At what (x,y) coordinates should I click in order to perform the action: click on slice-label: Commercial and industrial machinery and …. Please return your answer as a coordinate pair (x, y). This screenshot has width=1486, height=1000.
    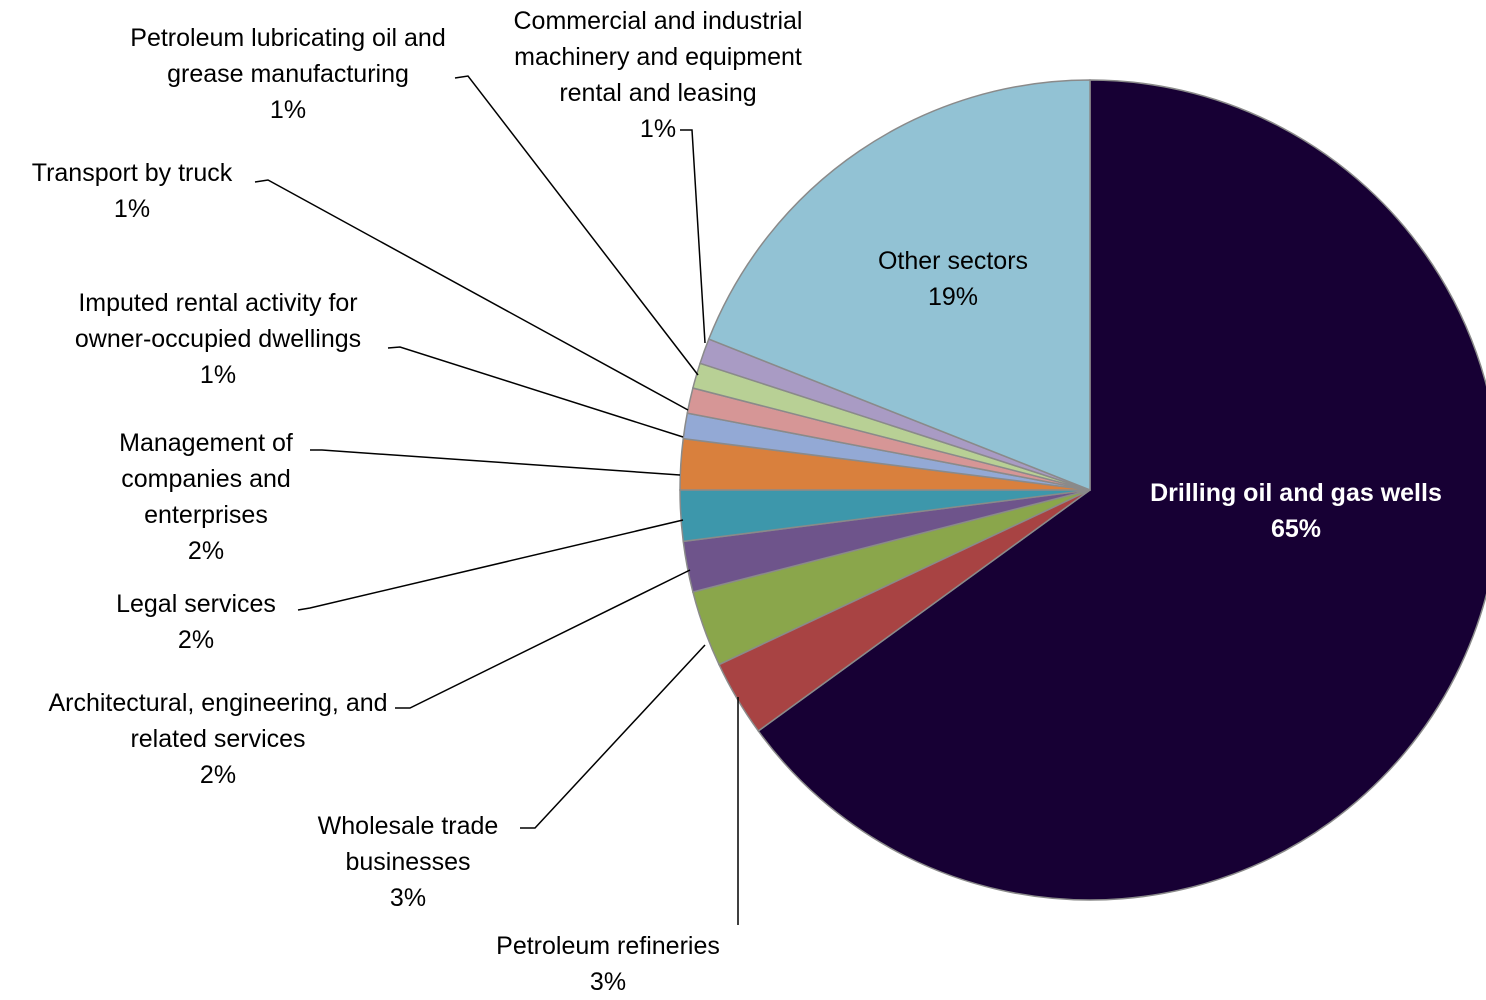
    Looking at the image, I should click on (658, 75).